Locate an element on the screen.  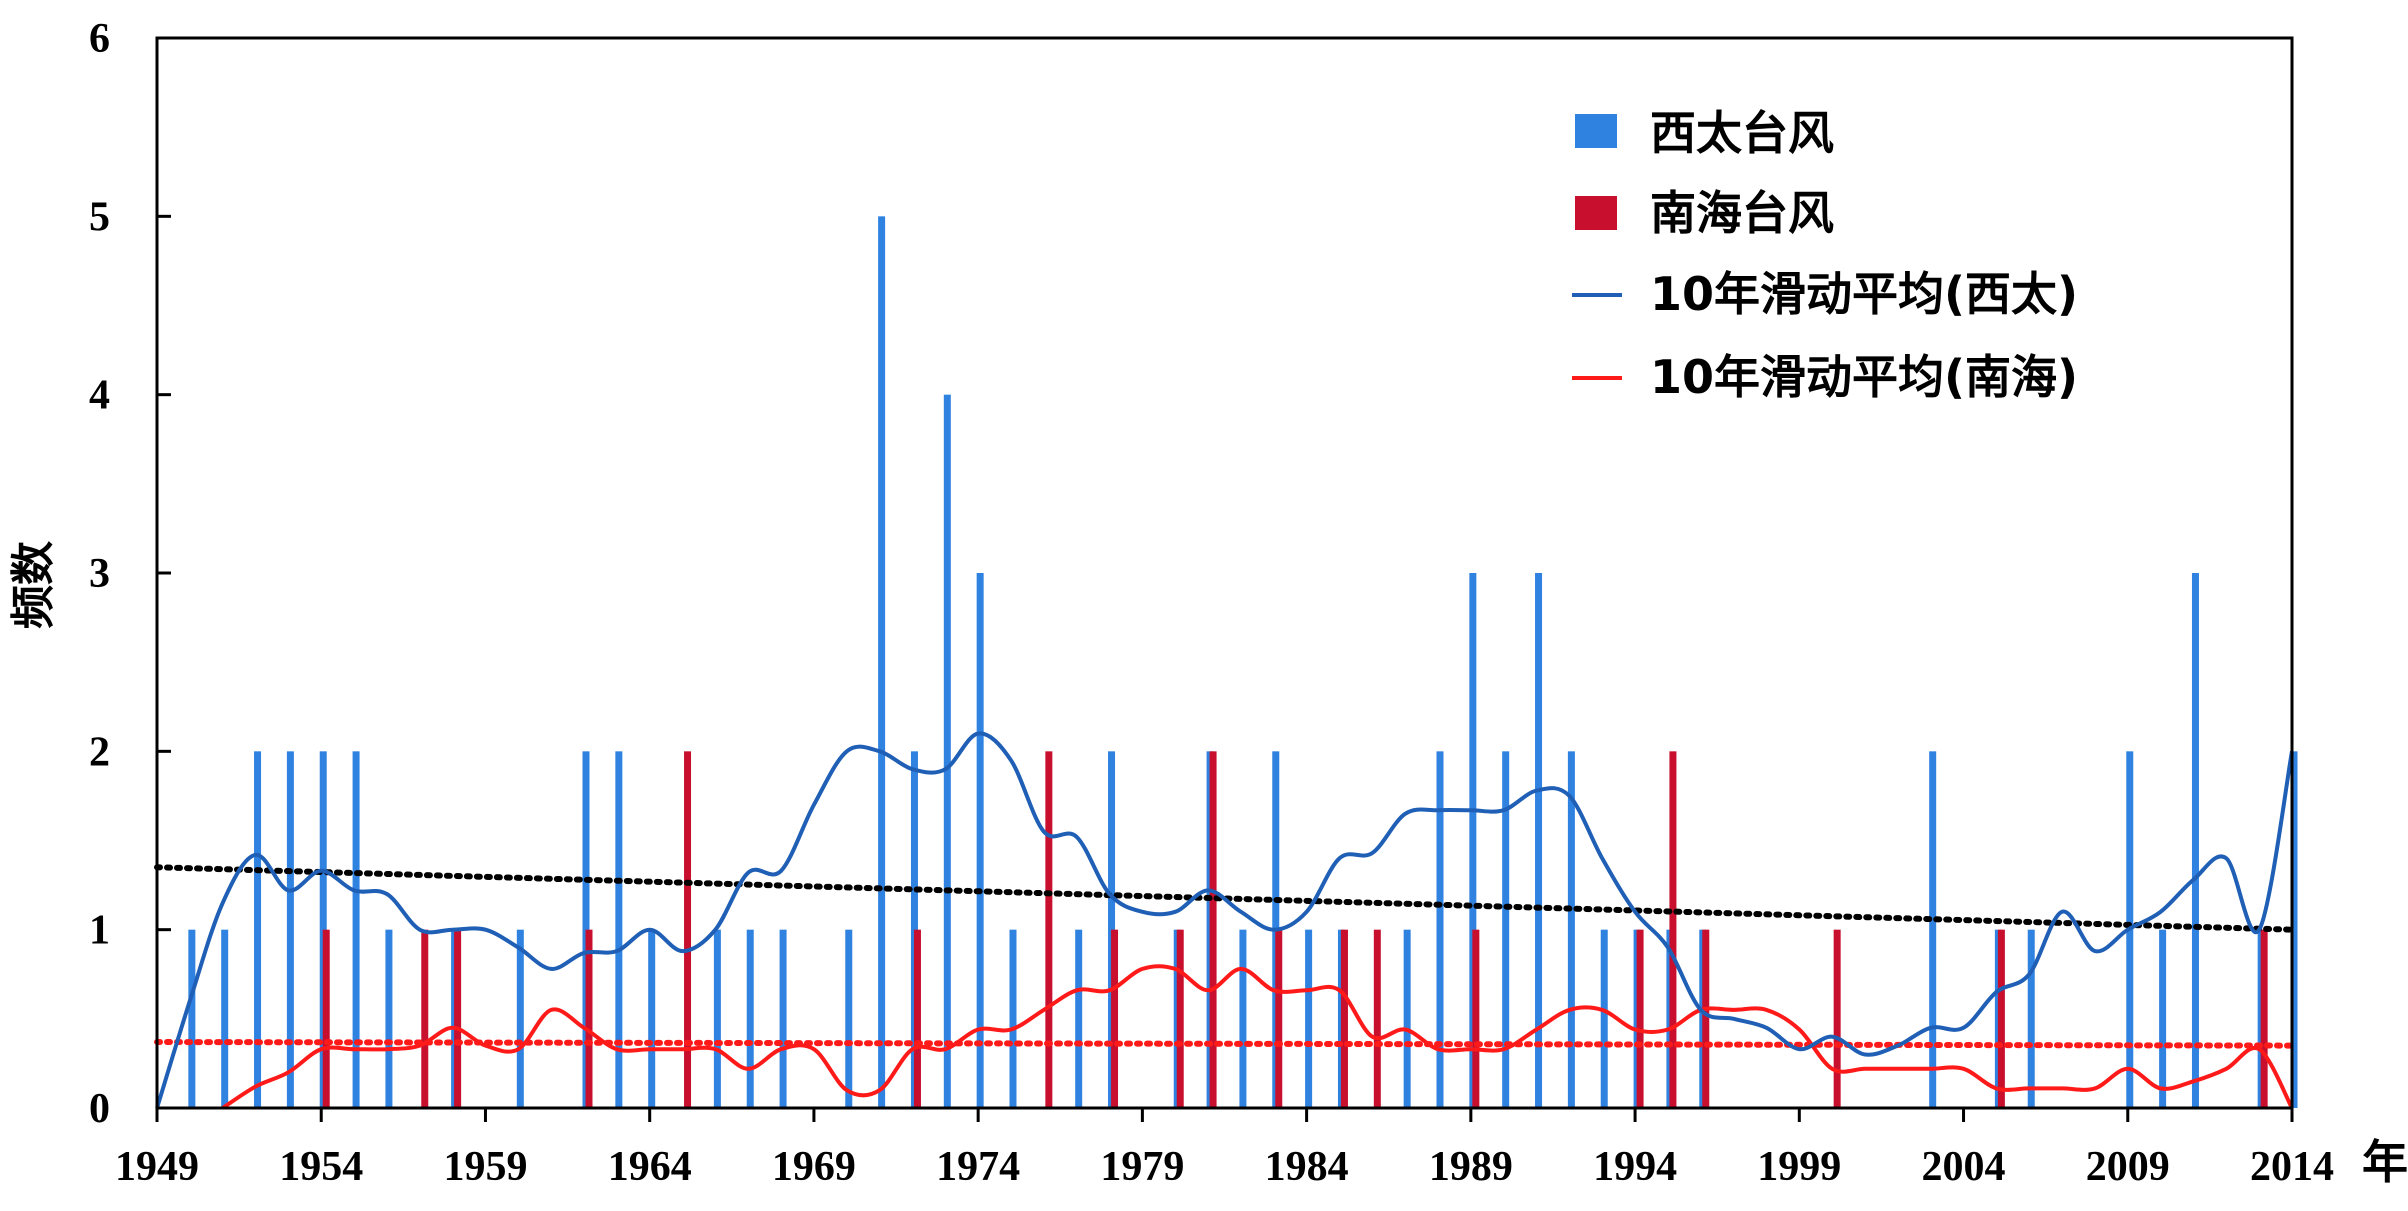
y-tick-label: 1 is located at coordinates (99, 931).